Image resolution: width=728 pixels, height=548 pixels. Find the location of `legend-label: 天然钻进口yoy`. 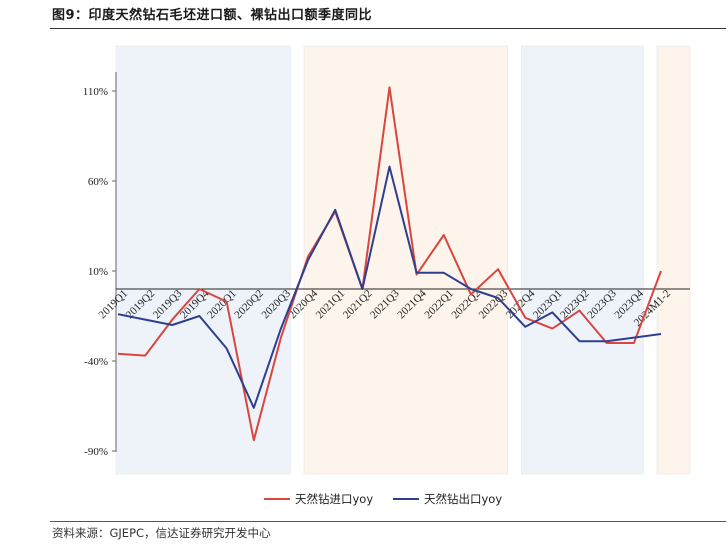

legend-label: 天然钻进口yoy is located at coordinates (334, 499).